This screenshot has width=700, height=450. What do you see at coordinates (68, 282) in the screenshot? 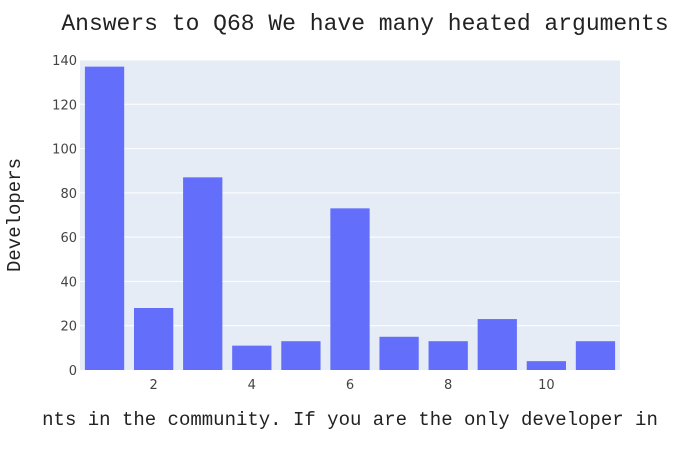
I see `y-tick-label: 40` at bounding box center [68, 282].